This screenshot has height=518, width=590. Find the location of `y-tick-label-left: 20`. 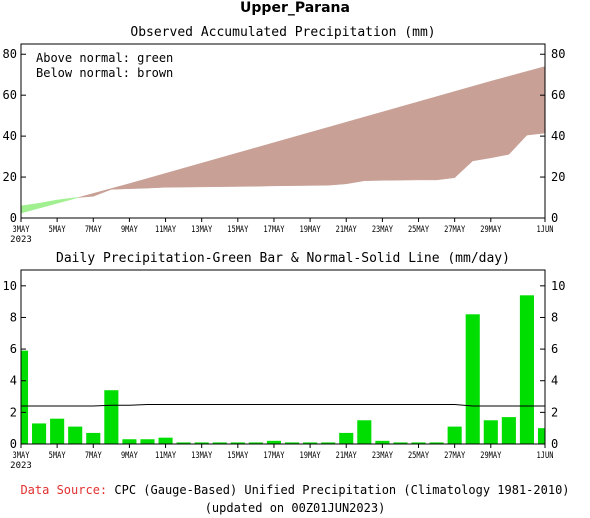

y-tick-label-left: 20 is located at coordinates (10, 177).